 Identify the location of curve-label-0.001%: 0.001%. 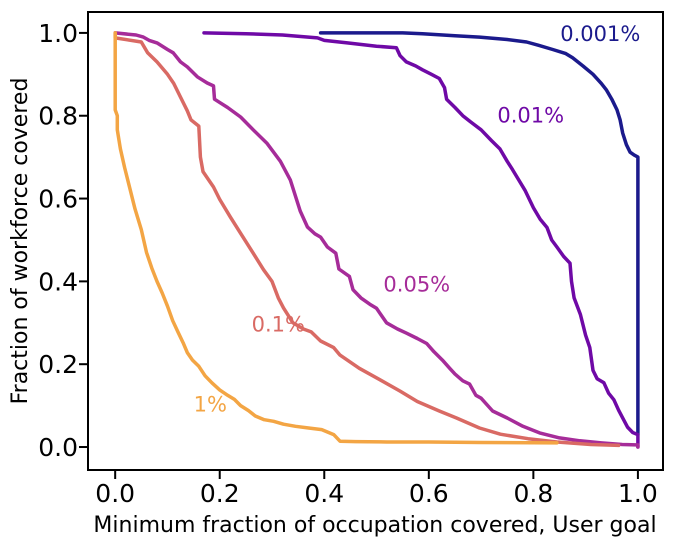
(600, 34).